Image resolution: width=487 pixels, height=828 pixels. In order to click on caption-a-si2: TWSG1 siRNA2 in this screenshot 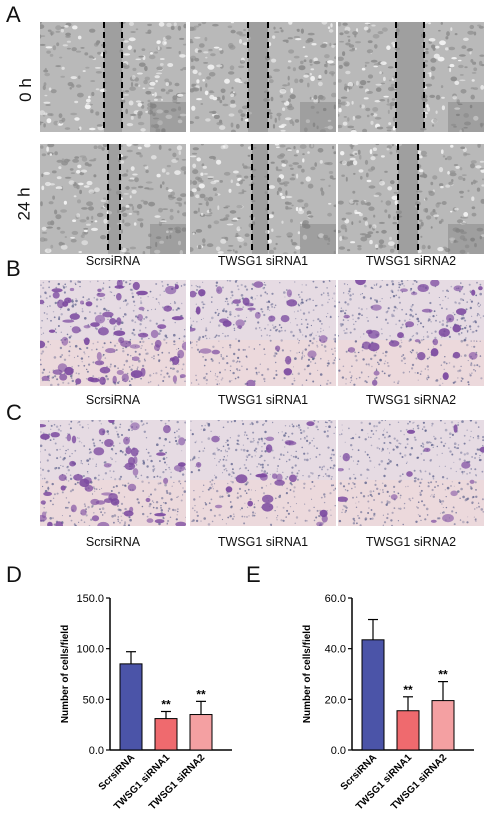, I will do `click(411, 261)`.